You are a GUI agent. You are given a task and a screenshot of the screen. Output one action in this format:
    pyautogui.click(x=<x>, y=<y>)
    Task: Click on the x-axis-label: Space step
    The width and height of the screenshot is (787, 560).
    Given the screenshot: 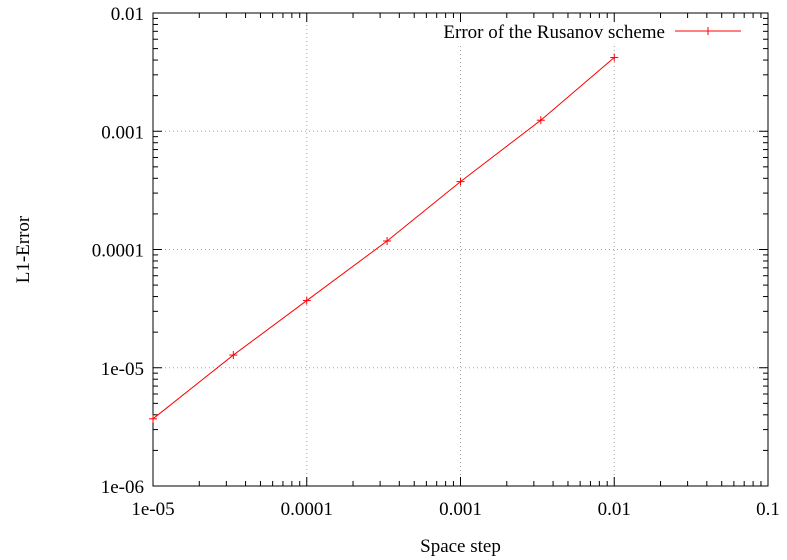 What is the action you would take?
    pyautogui.click(x=460, y=546)
    